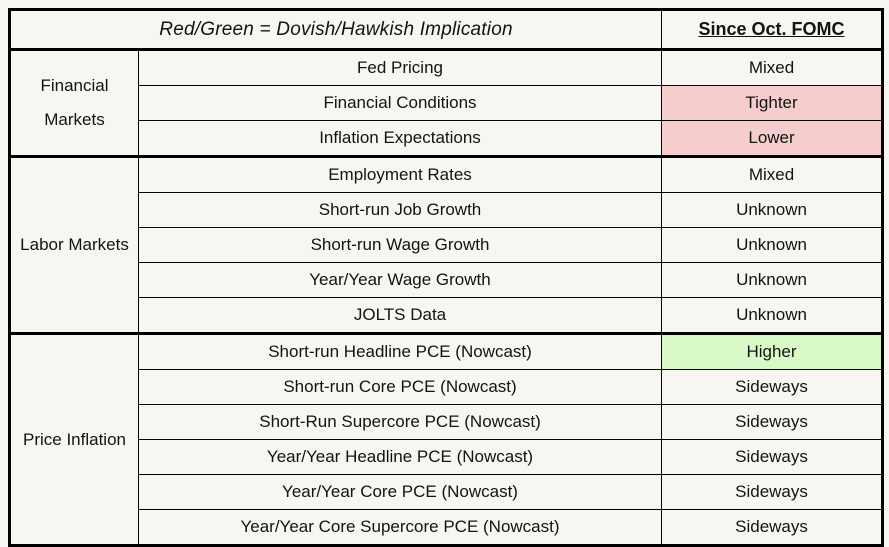 Image resolution: width=889 pixels, height=547 pixels. I want to click on indicator-cell: Inflation Expectations, so click(400, 138).